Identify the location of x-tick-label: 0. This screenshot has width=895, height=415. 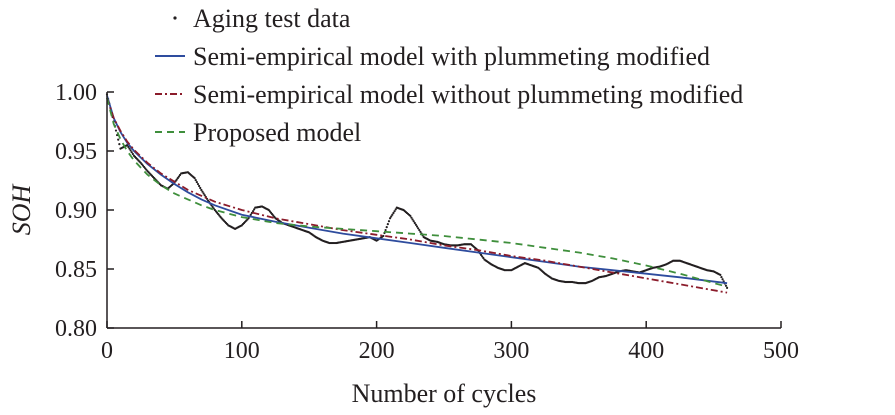
(107, 351).